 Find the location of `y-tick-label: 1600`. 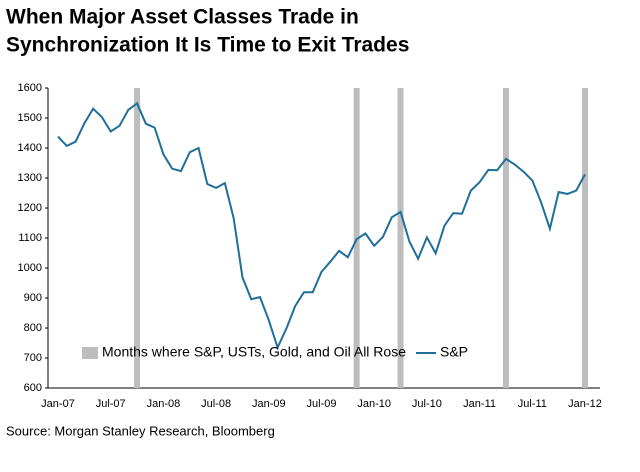

y-tick-label: 1600 is located at coordinates (30, 88).